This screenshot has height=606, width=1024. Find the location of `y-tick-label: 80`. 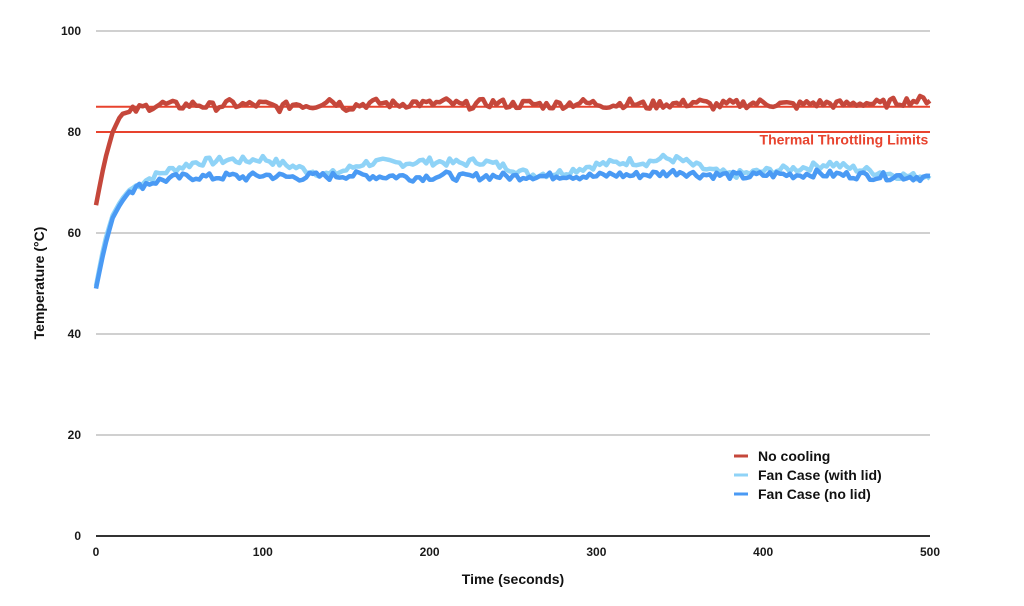

y-tick-label: 80 is located at coordinates (75, 132).